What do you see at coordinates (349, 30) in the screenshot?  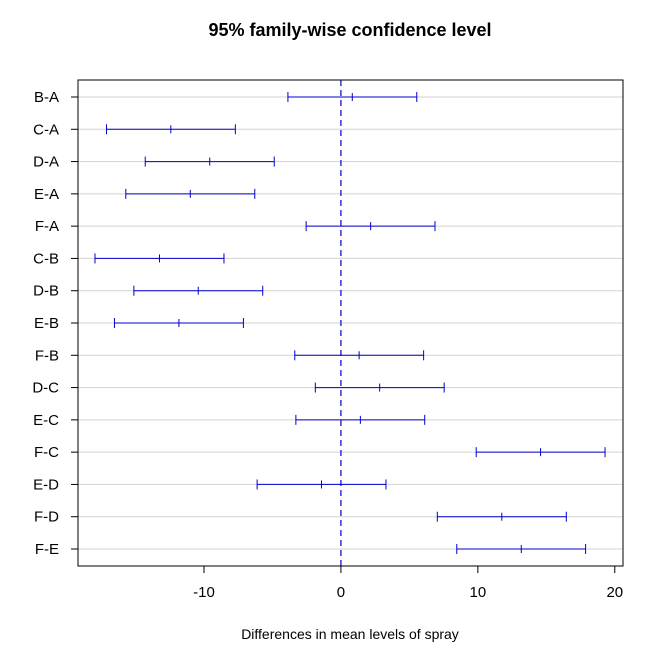 I see `chart-title: 95% family-wise confidence level` at bounding box center [349, 30].